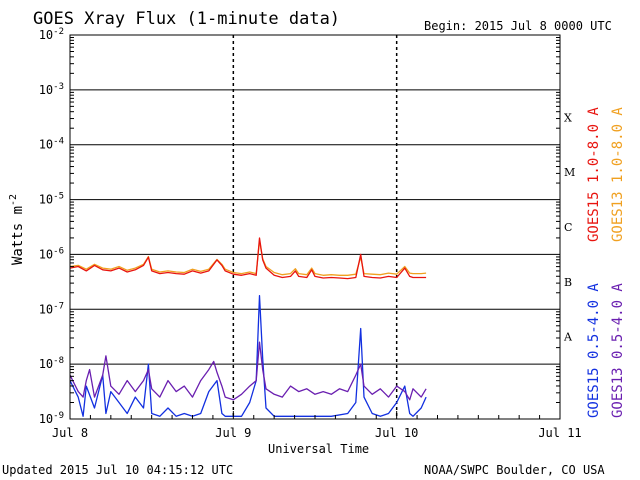 The image size is (640, 480). Describe the element at coordinates (559, 433) in the screenshot. I see `x-tick-label-day-3: Jul 11` at that location.